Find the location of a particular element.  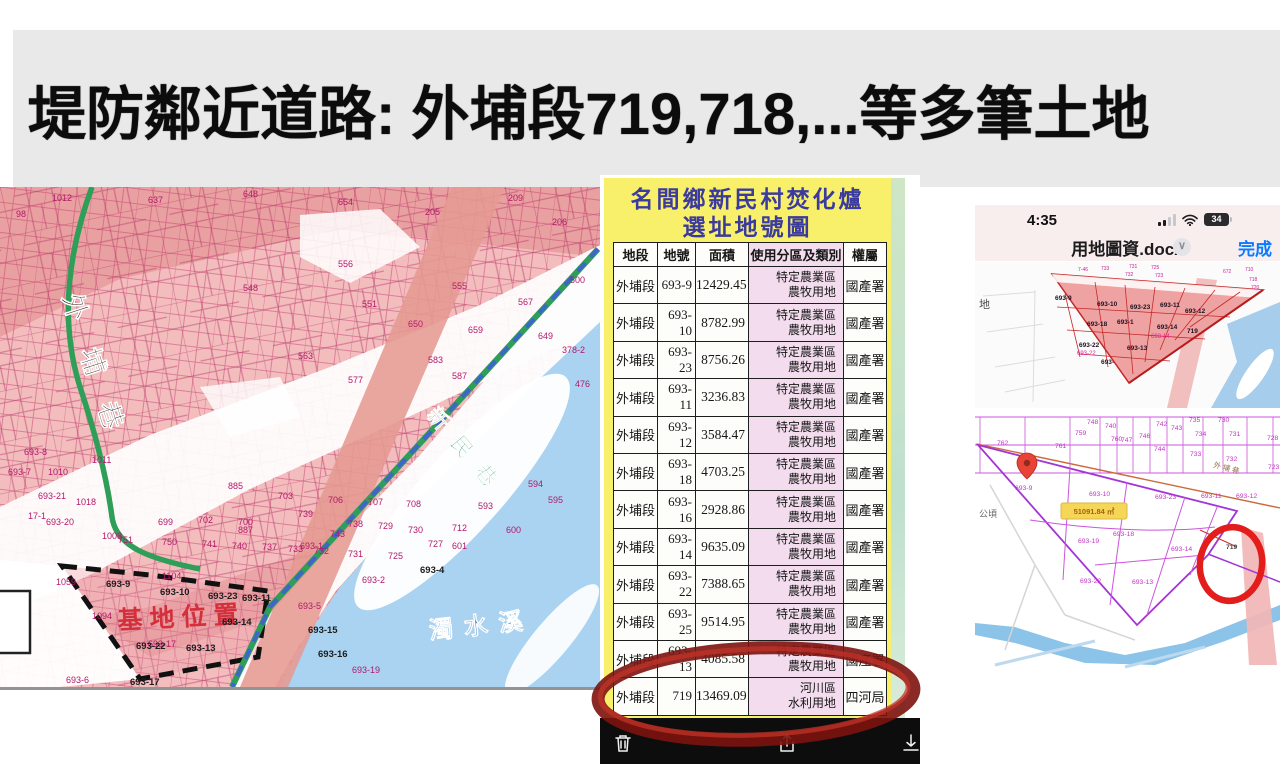

cell-area: 2928.86 is located at coordinates (722, 509).